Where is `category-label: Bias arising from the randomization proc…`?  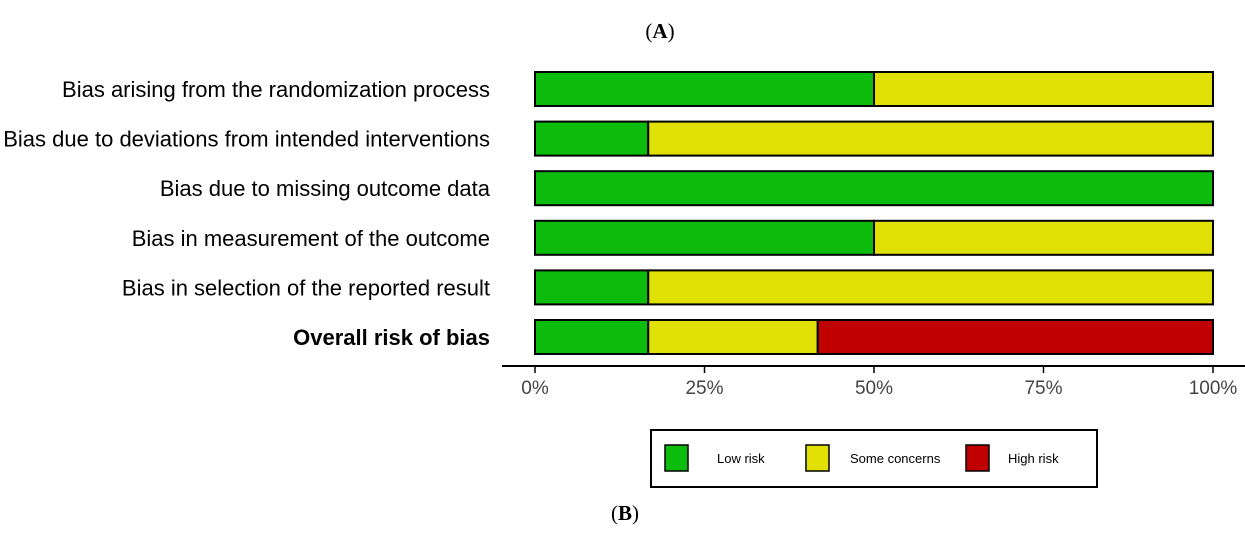
category-label: Bias arising from the randomization proc… is located at coordinates (276, 89).